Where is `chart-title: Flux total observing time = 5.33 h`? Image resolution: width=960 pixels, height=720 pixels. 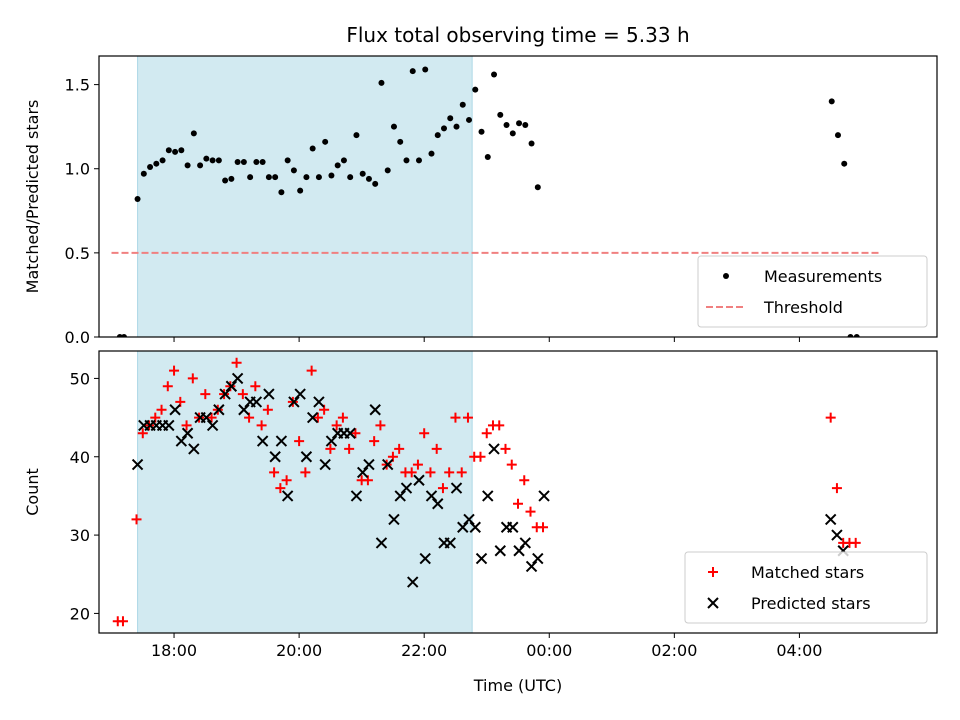
chart-title: Flux total observing time = 5.33 h is located at coordinates (517, 35).